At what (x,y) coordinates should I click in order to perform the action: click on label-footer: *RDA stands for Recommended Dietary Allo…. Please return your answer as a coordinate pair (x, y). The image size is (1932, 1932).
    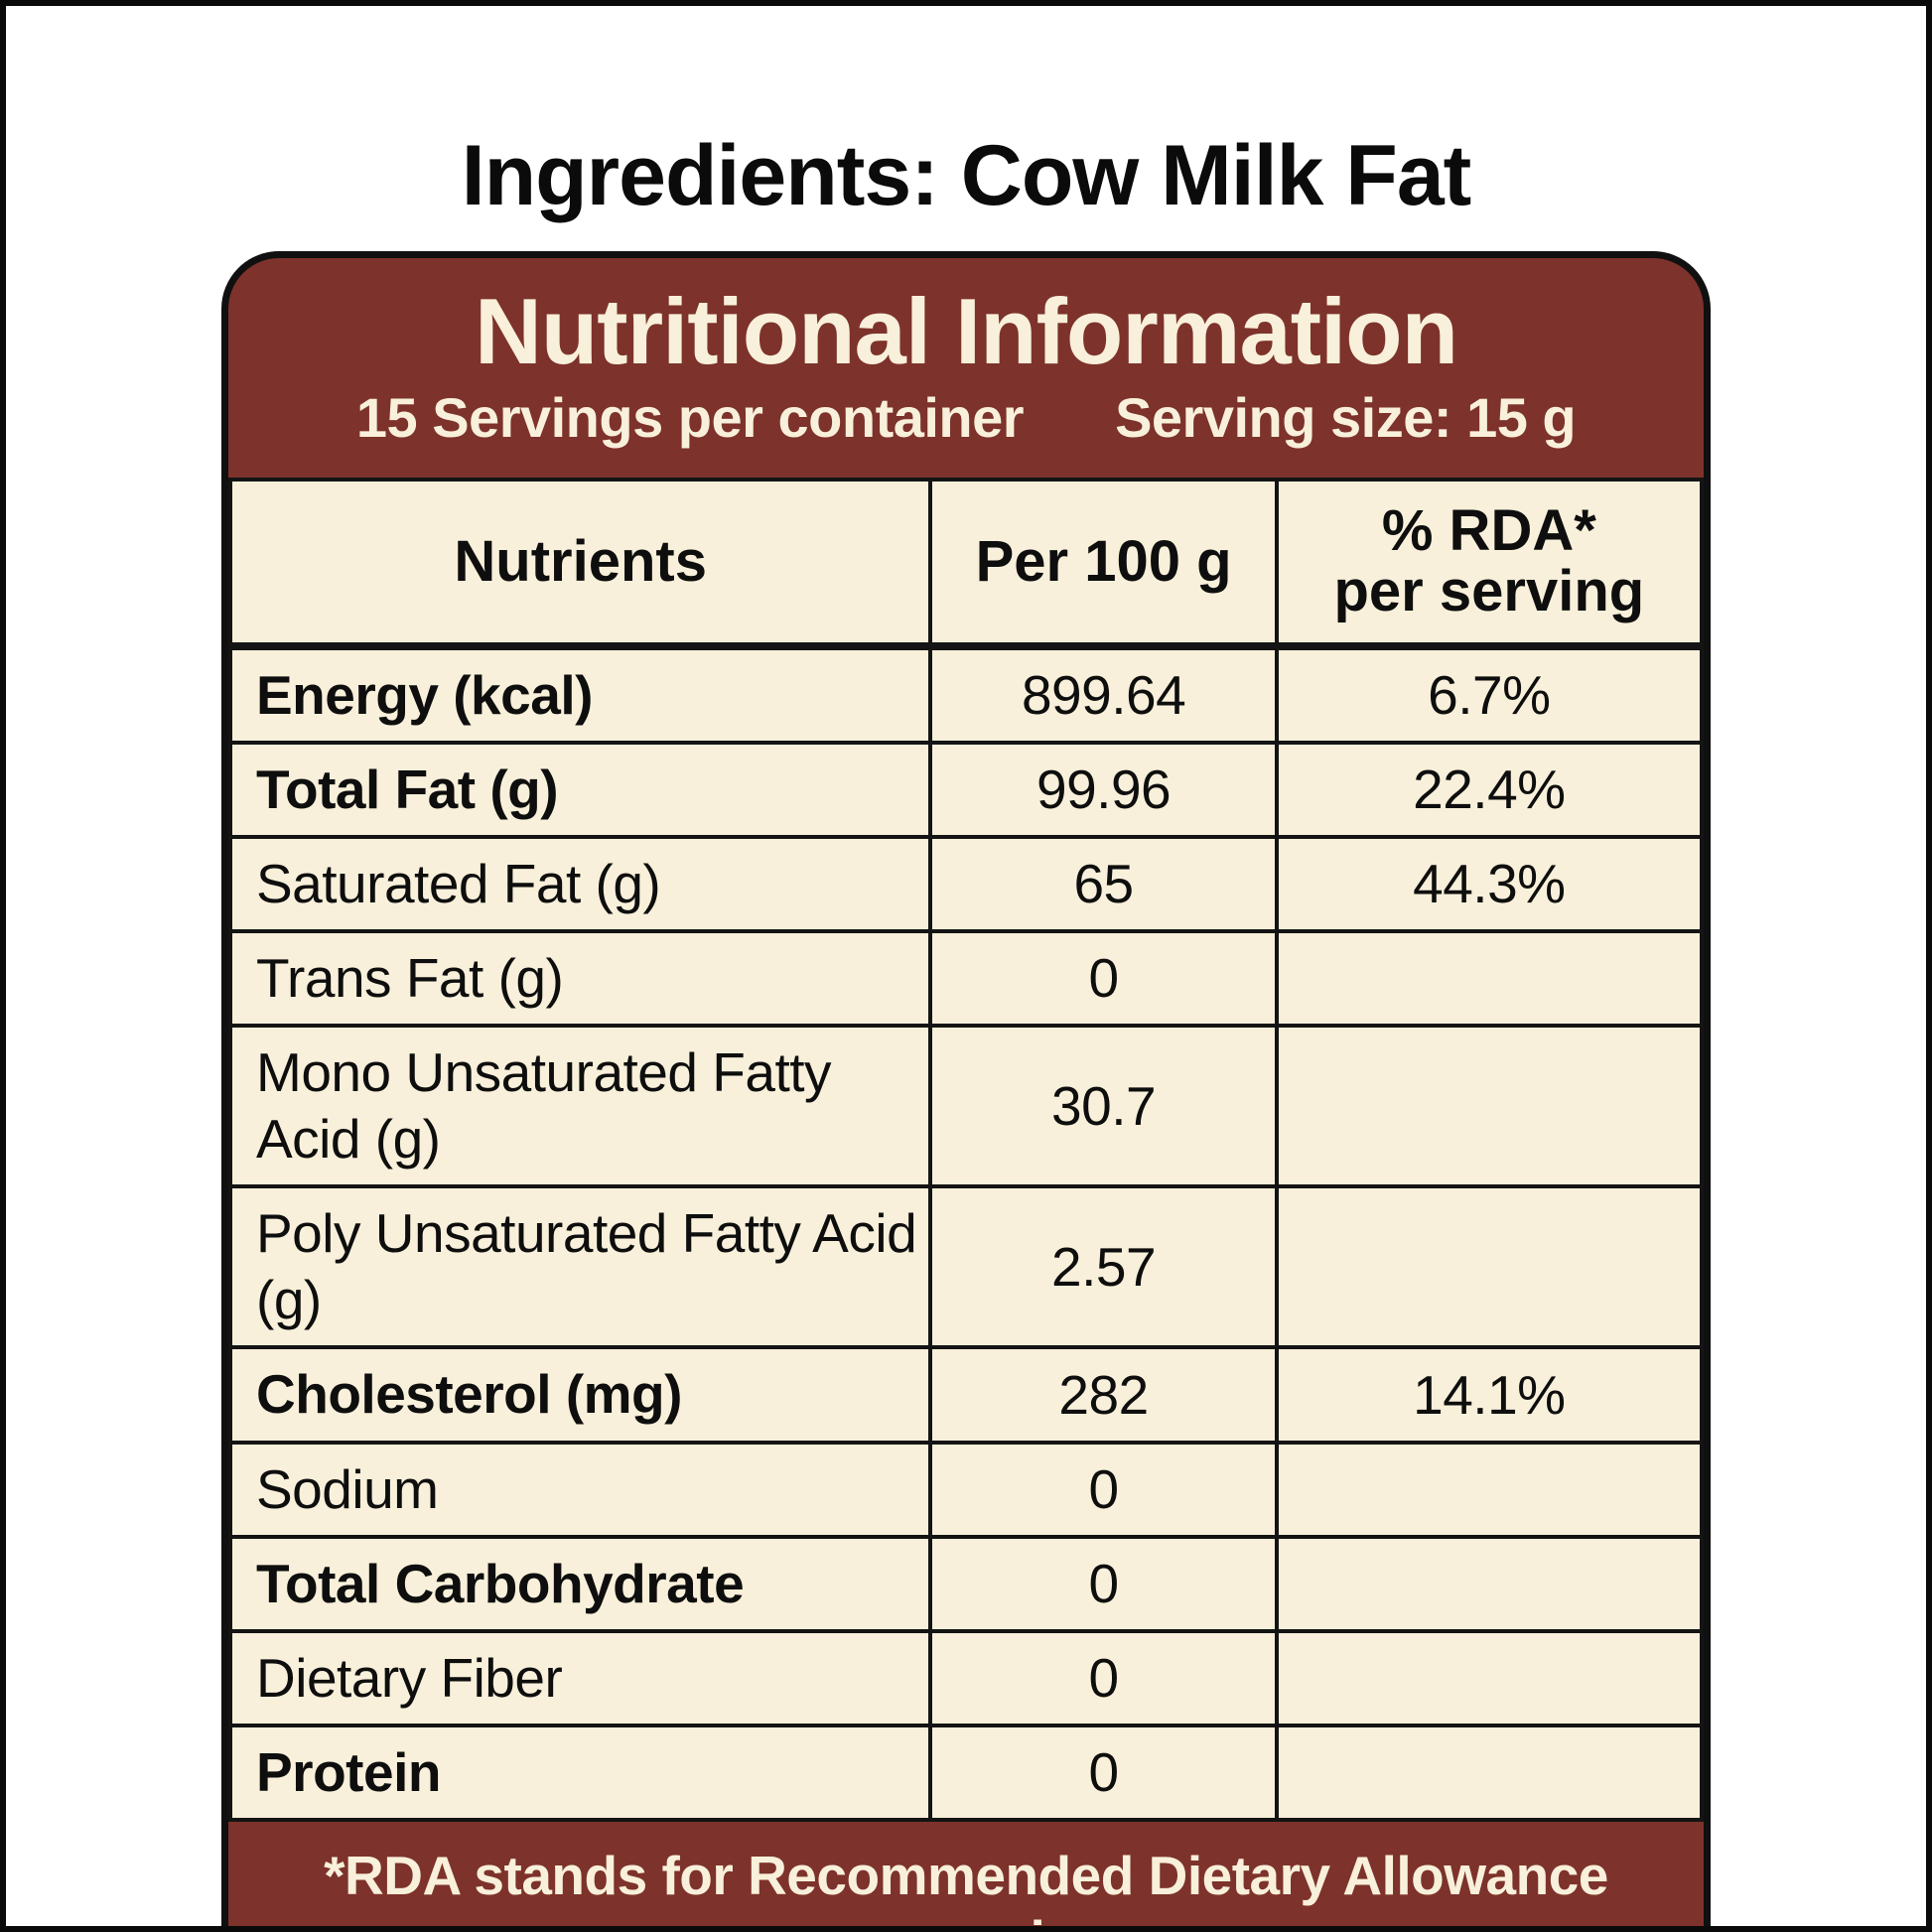
    Looking at the image, I should click on (966, 1874).